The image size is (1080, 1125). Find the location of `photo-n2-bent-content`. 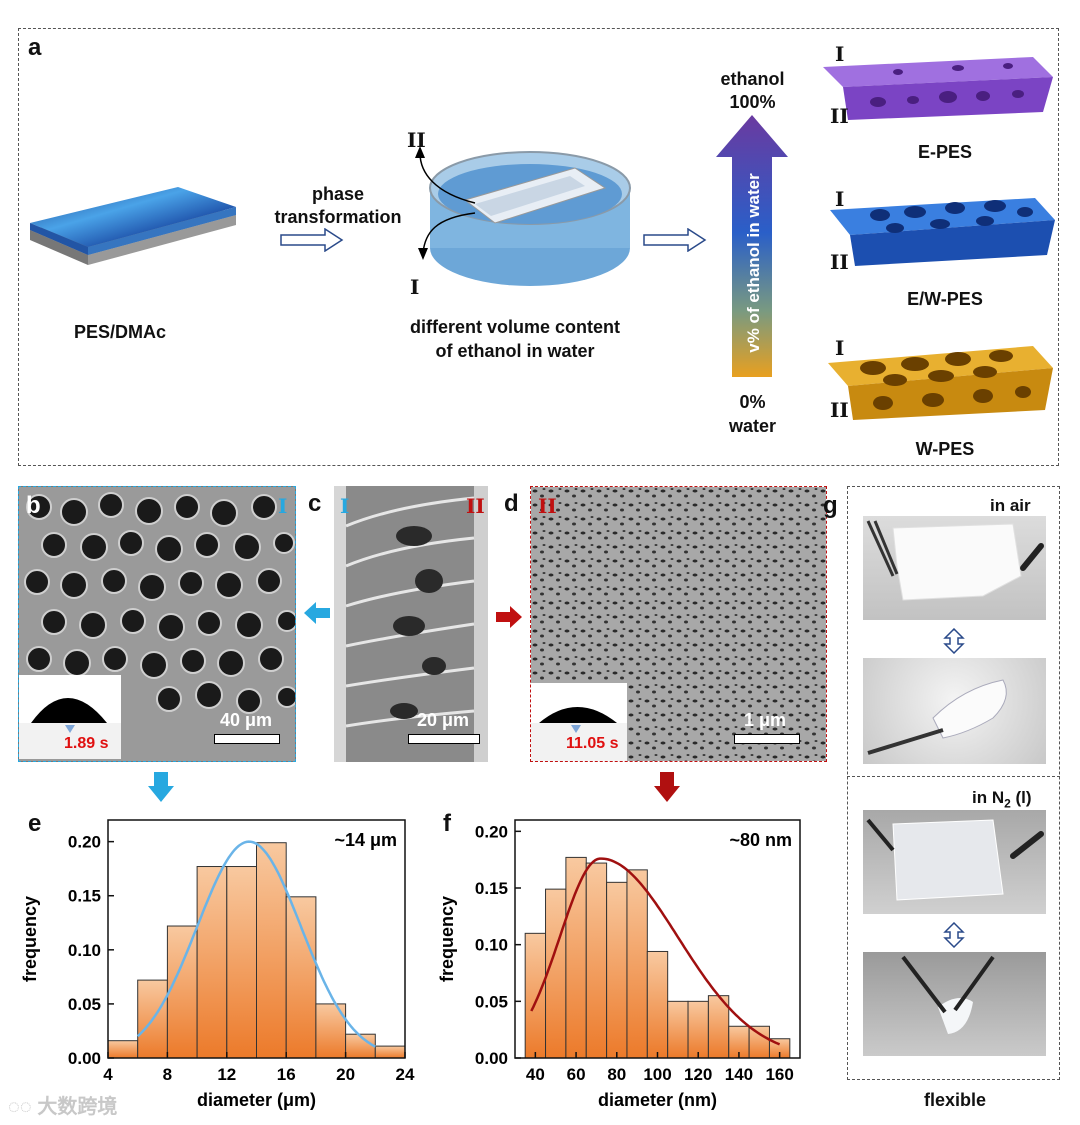

photo-n2-bent-content is located at coordinates (948, 994).